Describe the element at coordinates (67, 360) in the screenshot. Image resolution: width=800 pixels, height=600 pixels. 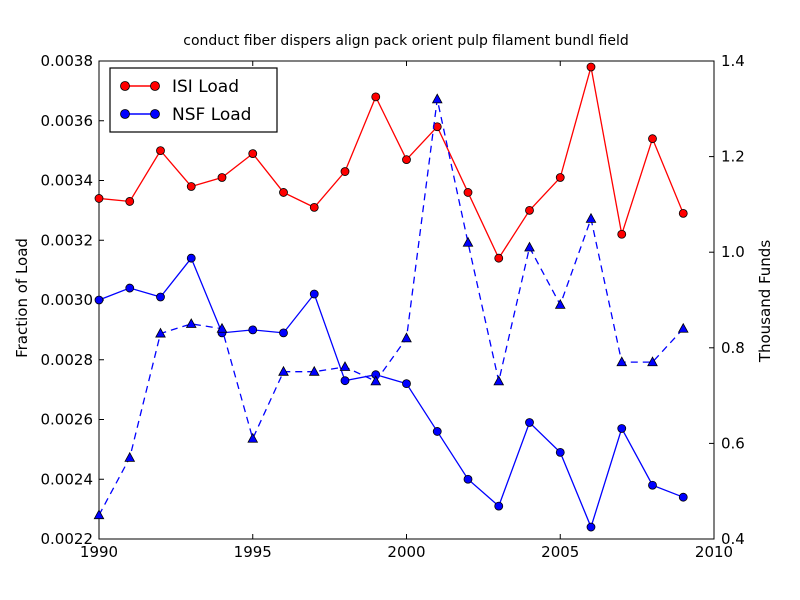
I see `y-left-tick-label: 0.0028` at that location.